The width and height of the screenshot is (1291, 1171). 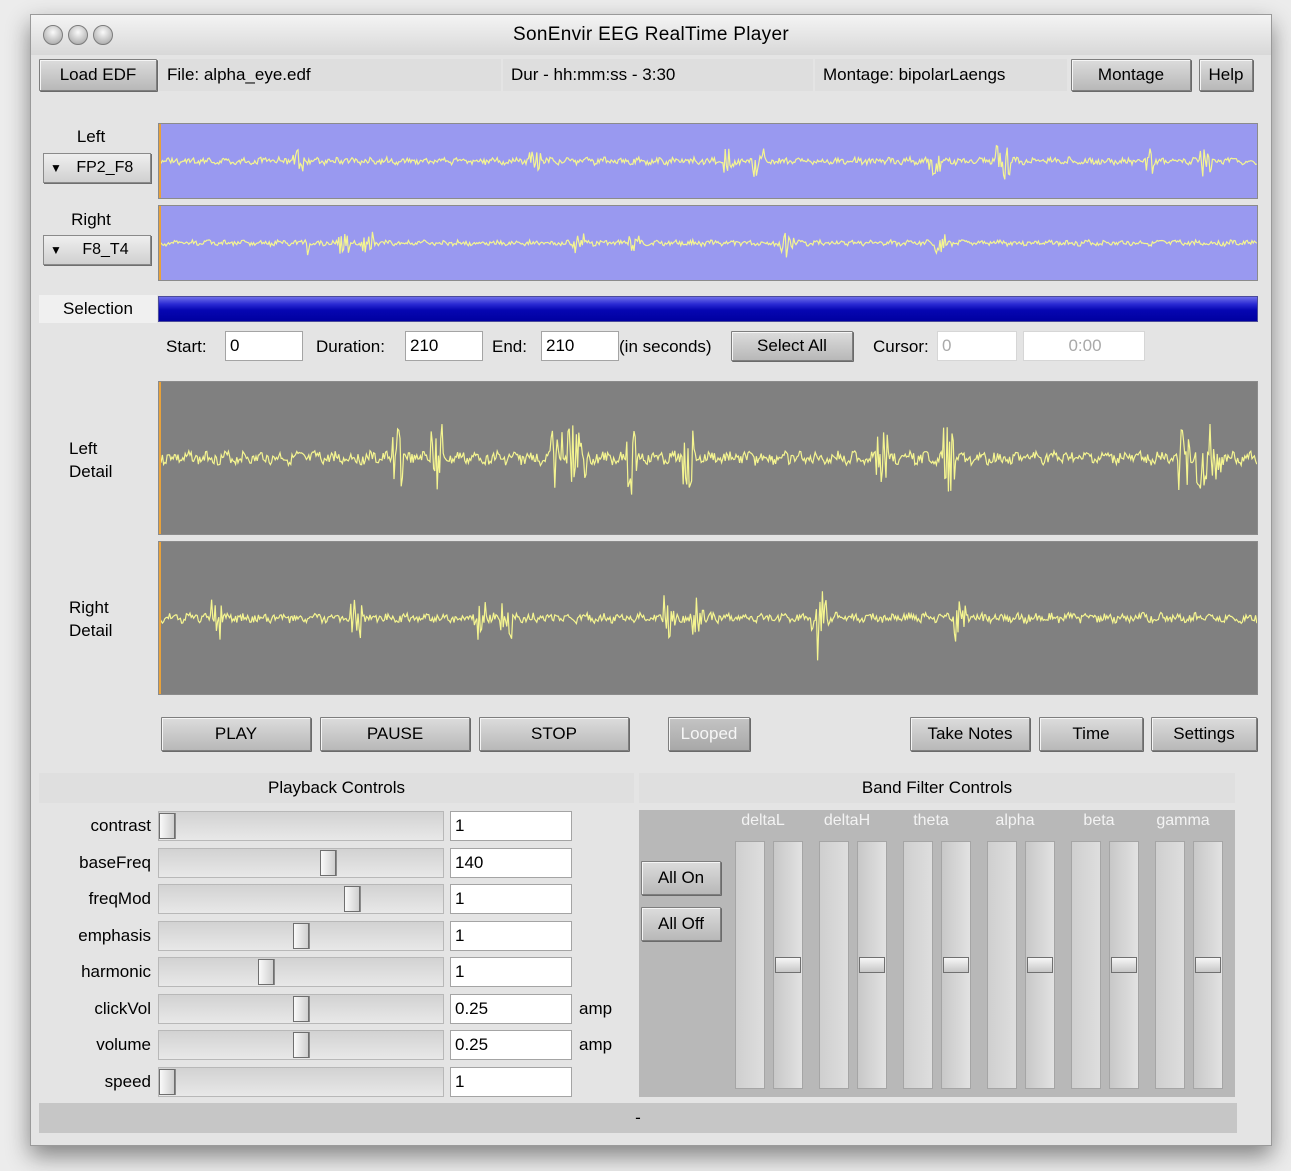 I want to click on help-button: Help, so click(x=1226, y=75).